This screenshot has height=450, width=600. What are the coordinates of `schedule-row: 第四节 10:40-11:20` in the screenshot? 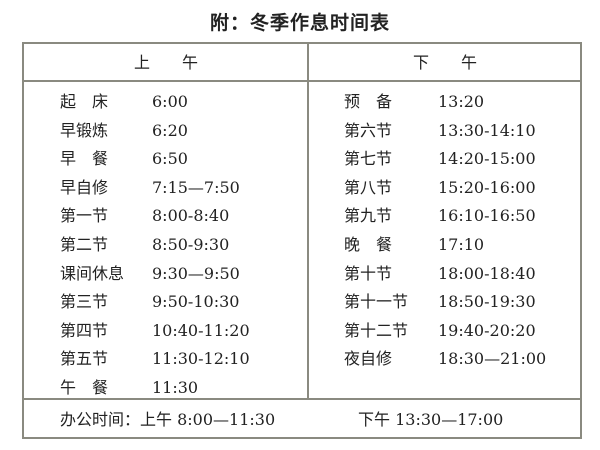 It's located at (155, 331).